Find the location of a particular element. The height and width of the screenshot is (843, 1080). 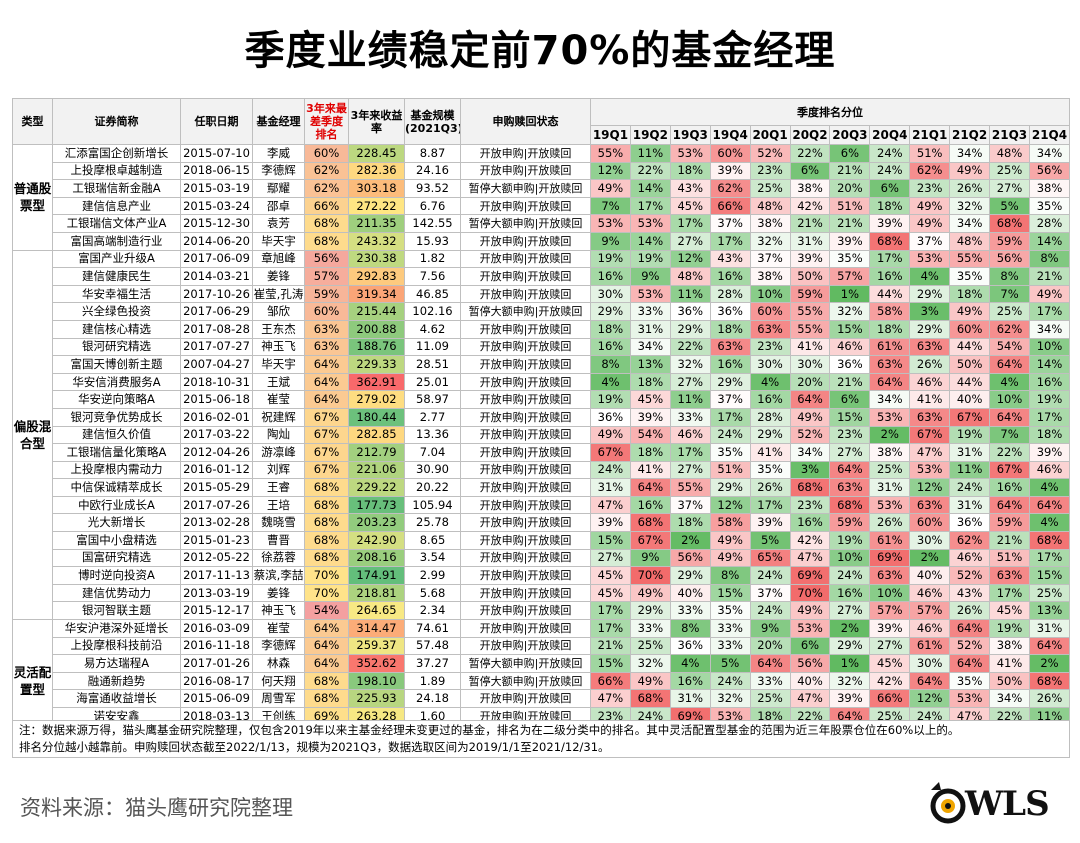

scale-cell: 24.18 is located at coordinates (432, 698).